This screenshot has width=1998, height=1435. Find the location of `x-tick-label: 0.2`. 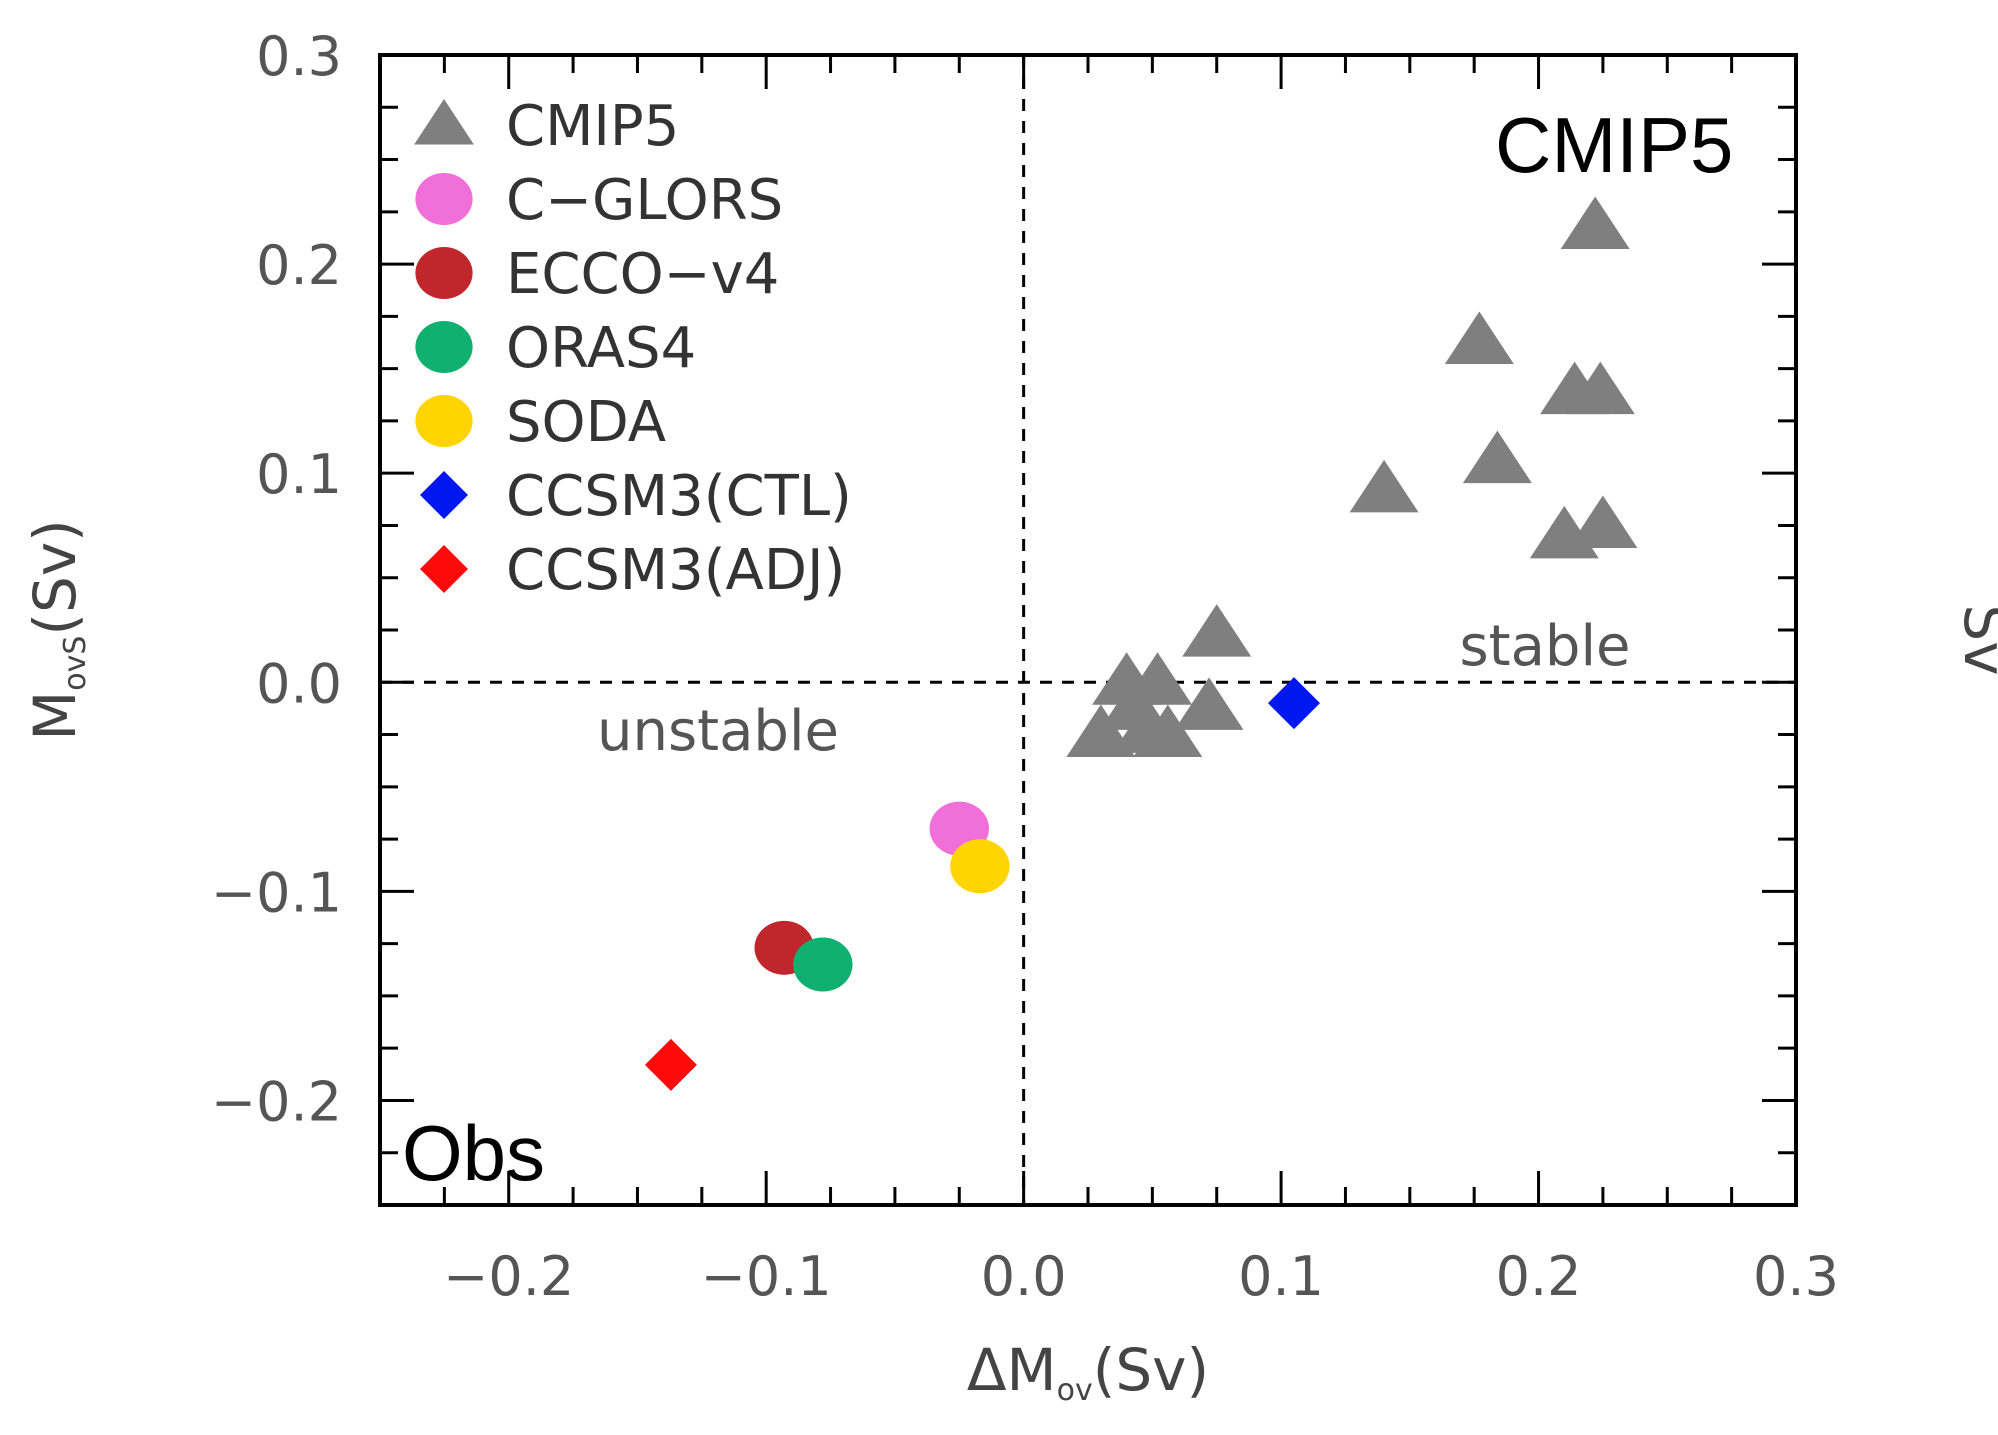

x-tick-label: 0.2 is located at coordinates (1539, 1276).